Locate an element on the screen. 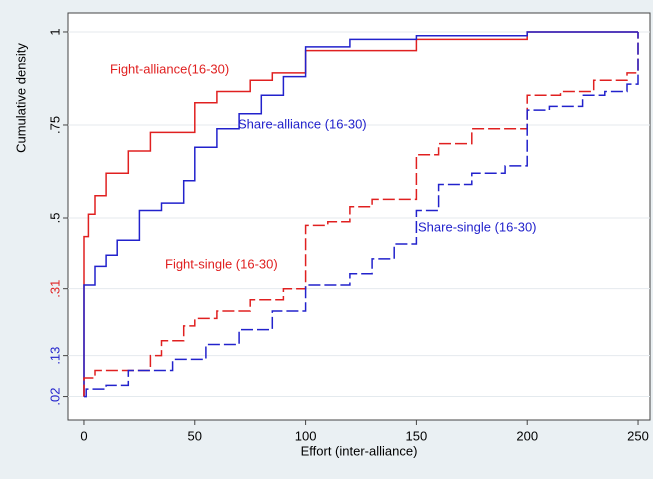 This screenshot has height=479, width=653. x-tick-label: 100 is located at coordinates (306, 435).